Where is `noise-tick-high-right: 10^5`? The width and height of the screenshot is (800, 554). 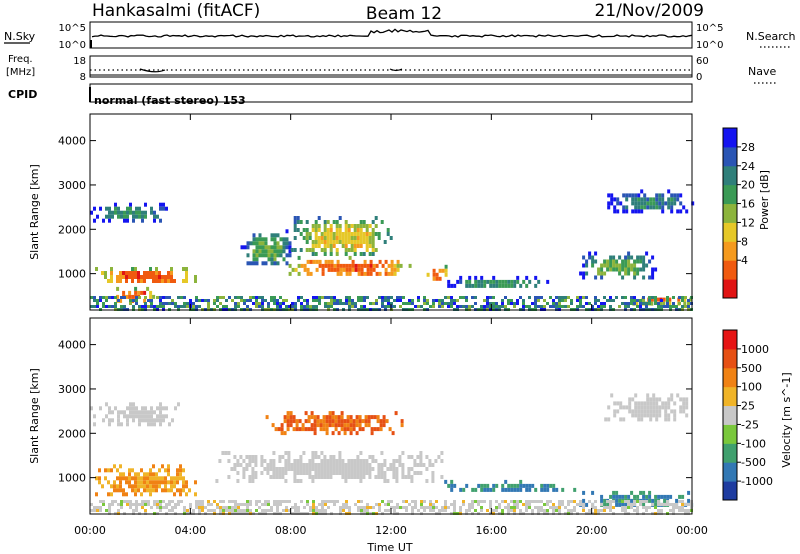 noise-tick-high-right: 10^5 is located at coordinates (709, 28).